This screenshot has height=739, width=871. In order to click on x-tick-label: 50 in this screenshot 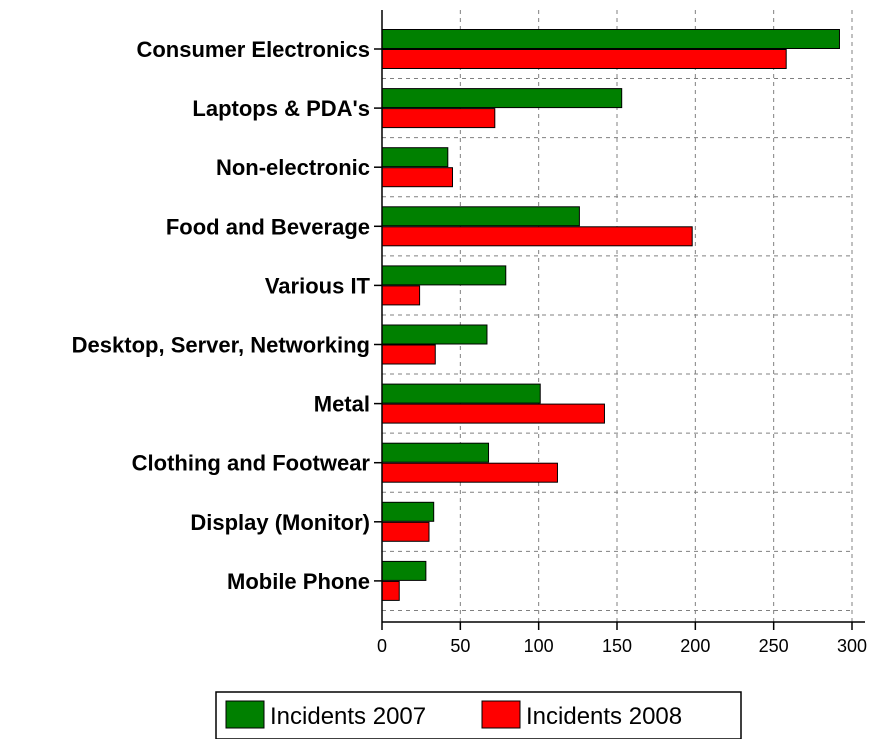, I will do `click(460, 646)`.